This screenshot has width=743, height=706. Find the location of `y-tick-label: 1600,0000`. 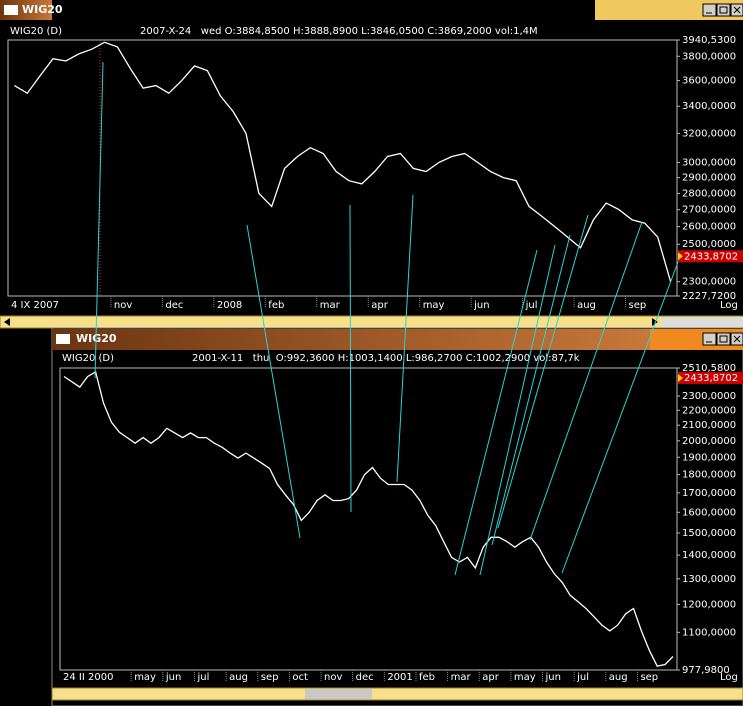

y-tick-label: 1600,0000 is located at coordinates (709, 512).